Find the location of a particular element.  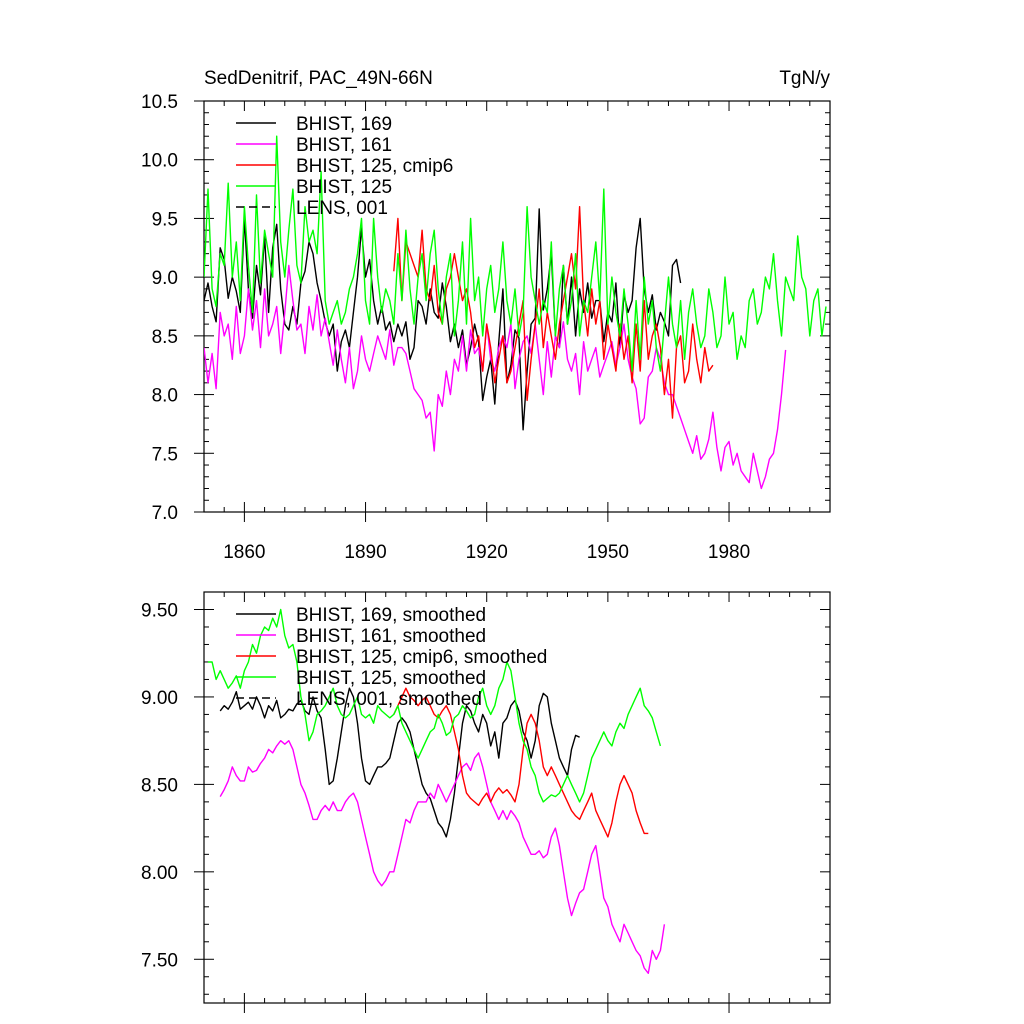

top-y-tick-label: 8.5 is located at coordinates (165, 337).